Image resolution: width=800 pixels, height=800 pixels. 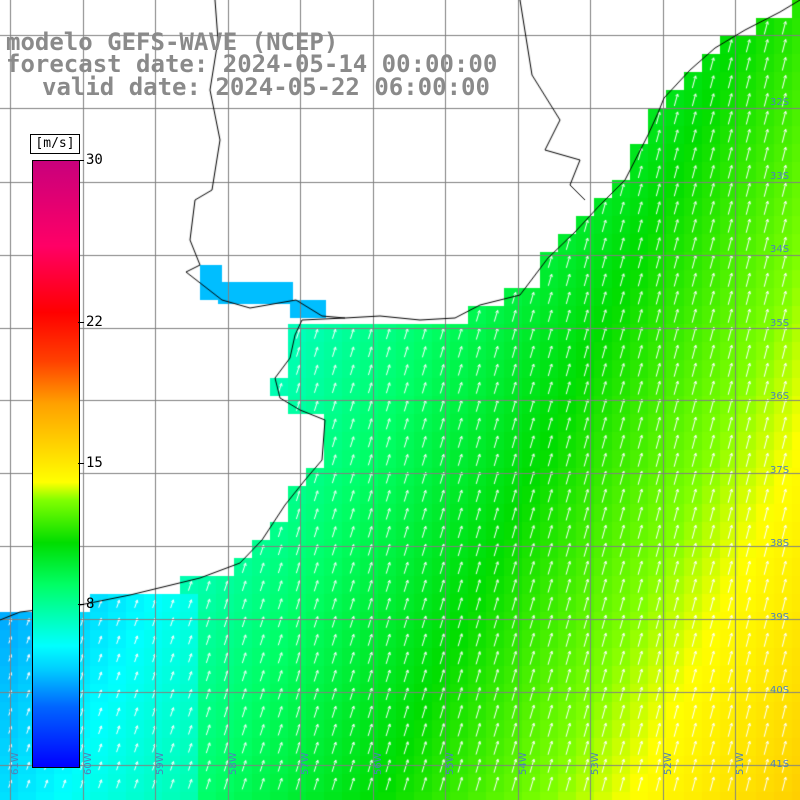 What do you see at coordinates (15, 763) in the screenshot?
I see `longitude-label: 61W` at bounding box center [15, 763].